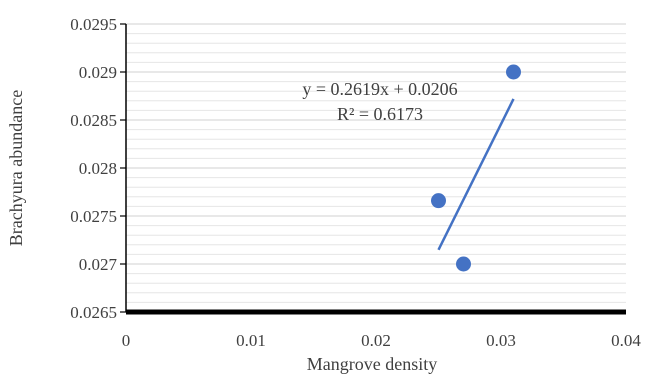 Image resolution: width=647 pixels, height=374 pixels. Describe the element at coordinates (93, 24) in the screenshot. I see `y-tick-label: 0.0295` at that location.